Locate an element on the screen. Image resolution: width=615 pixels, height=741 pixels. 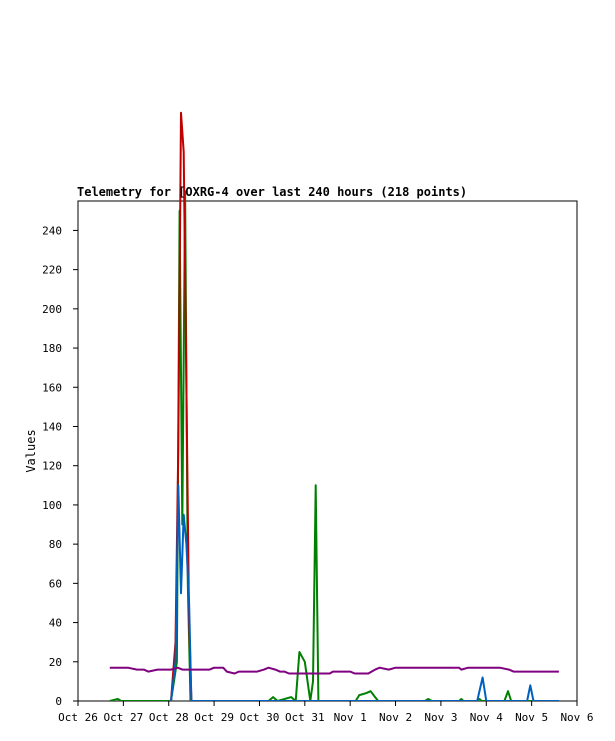
x-tick-label: Oct 29 is located at coordinates (214, 717).